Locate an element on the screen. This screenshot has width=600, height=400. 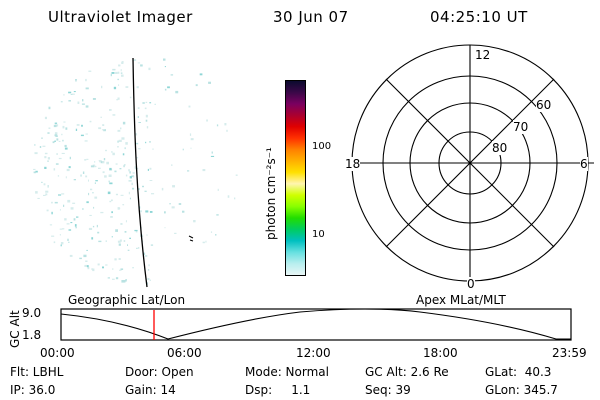
colorbar is located at coordinates (295, 178).